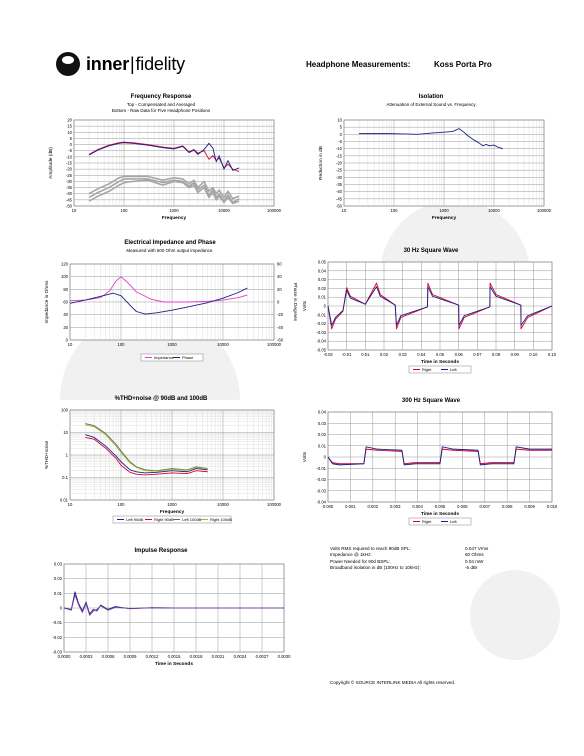 The height and width of the screenshot is (756, 584). What do you see at coordinates (221, 519) in the screenshot?
I see `legend-label: Right 100dB` at bounding box center [221, 519].